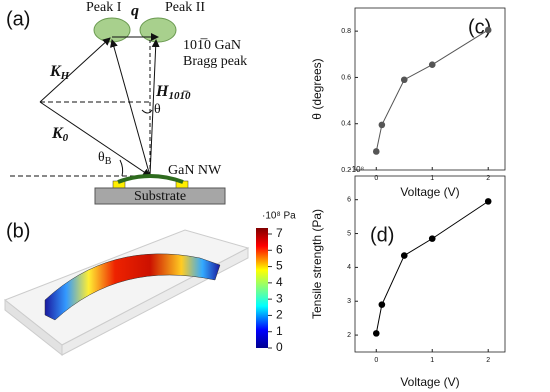  What do you see at coordinates (279, 249) in the screenshot?
I see `colorbar-tick-label: 6` at bounding box center [279, 249].